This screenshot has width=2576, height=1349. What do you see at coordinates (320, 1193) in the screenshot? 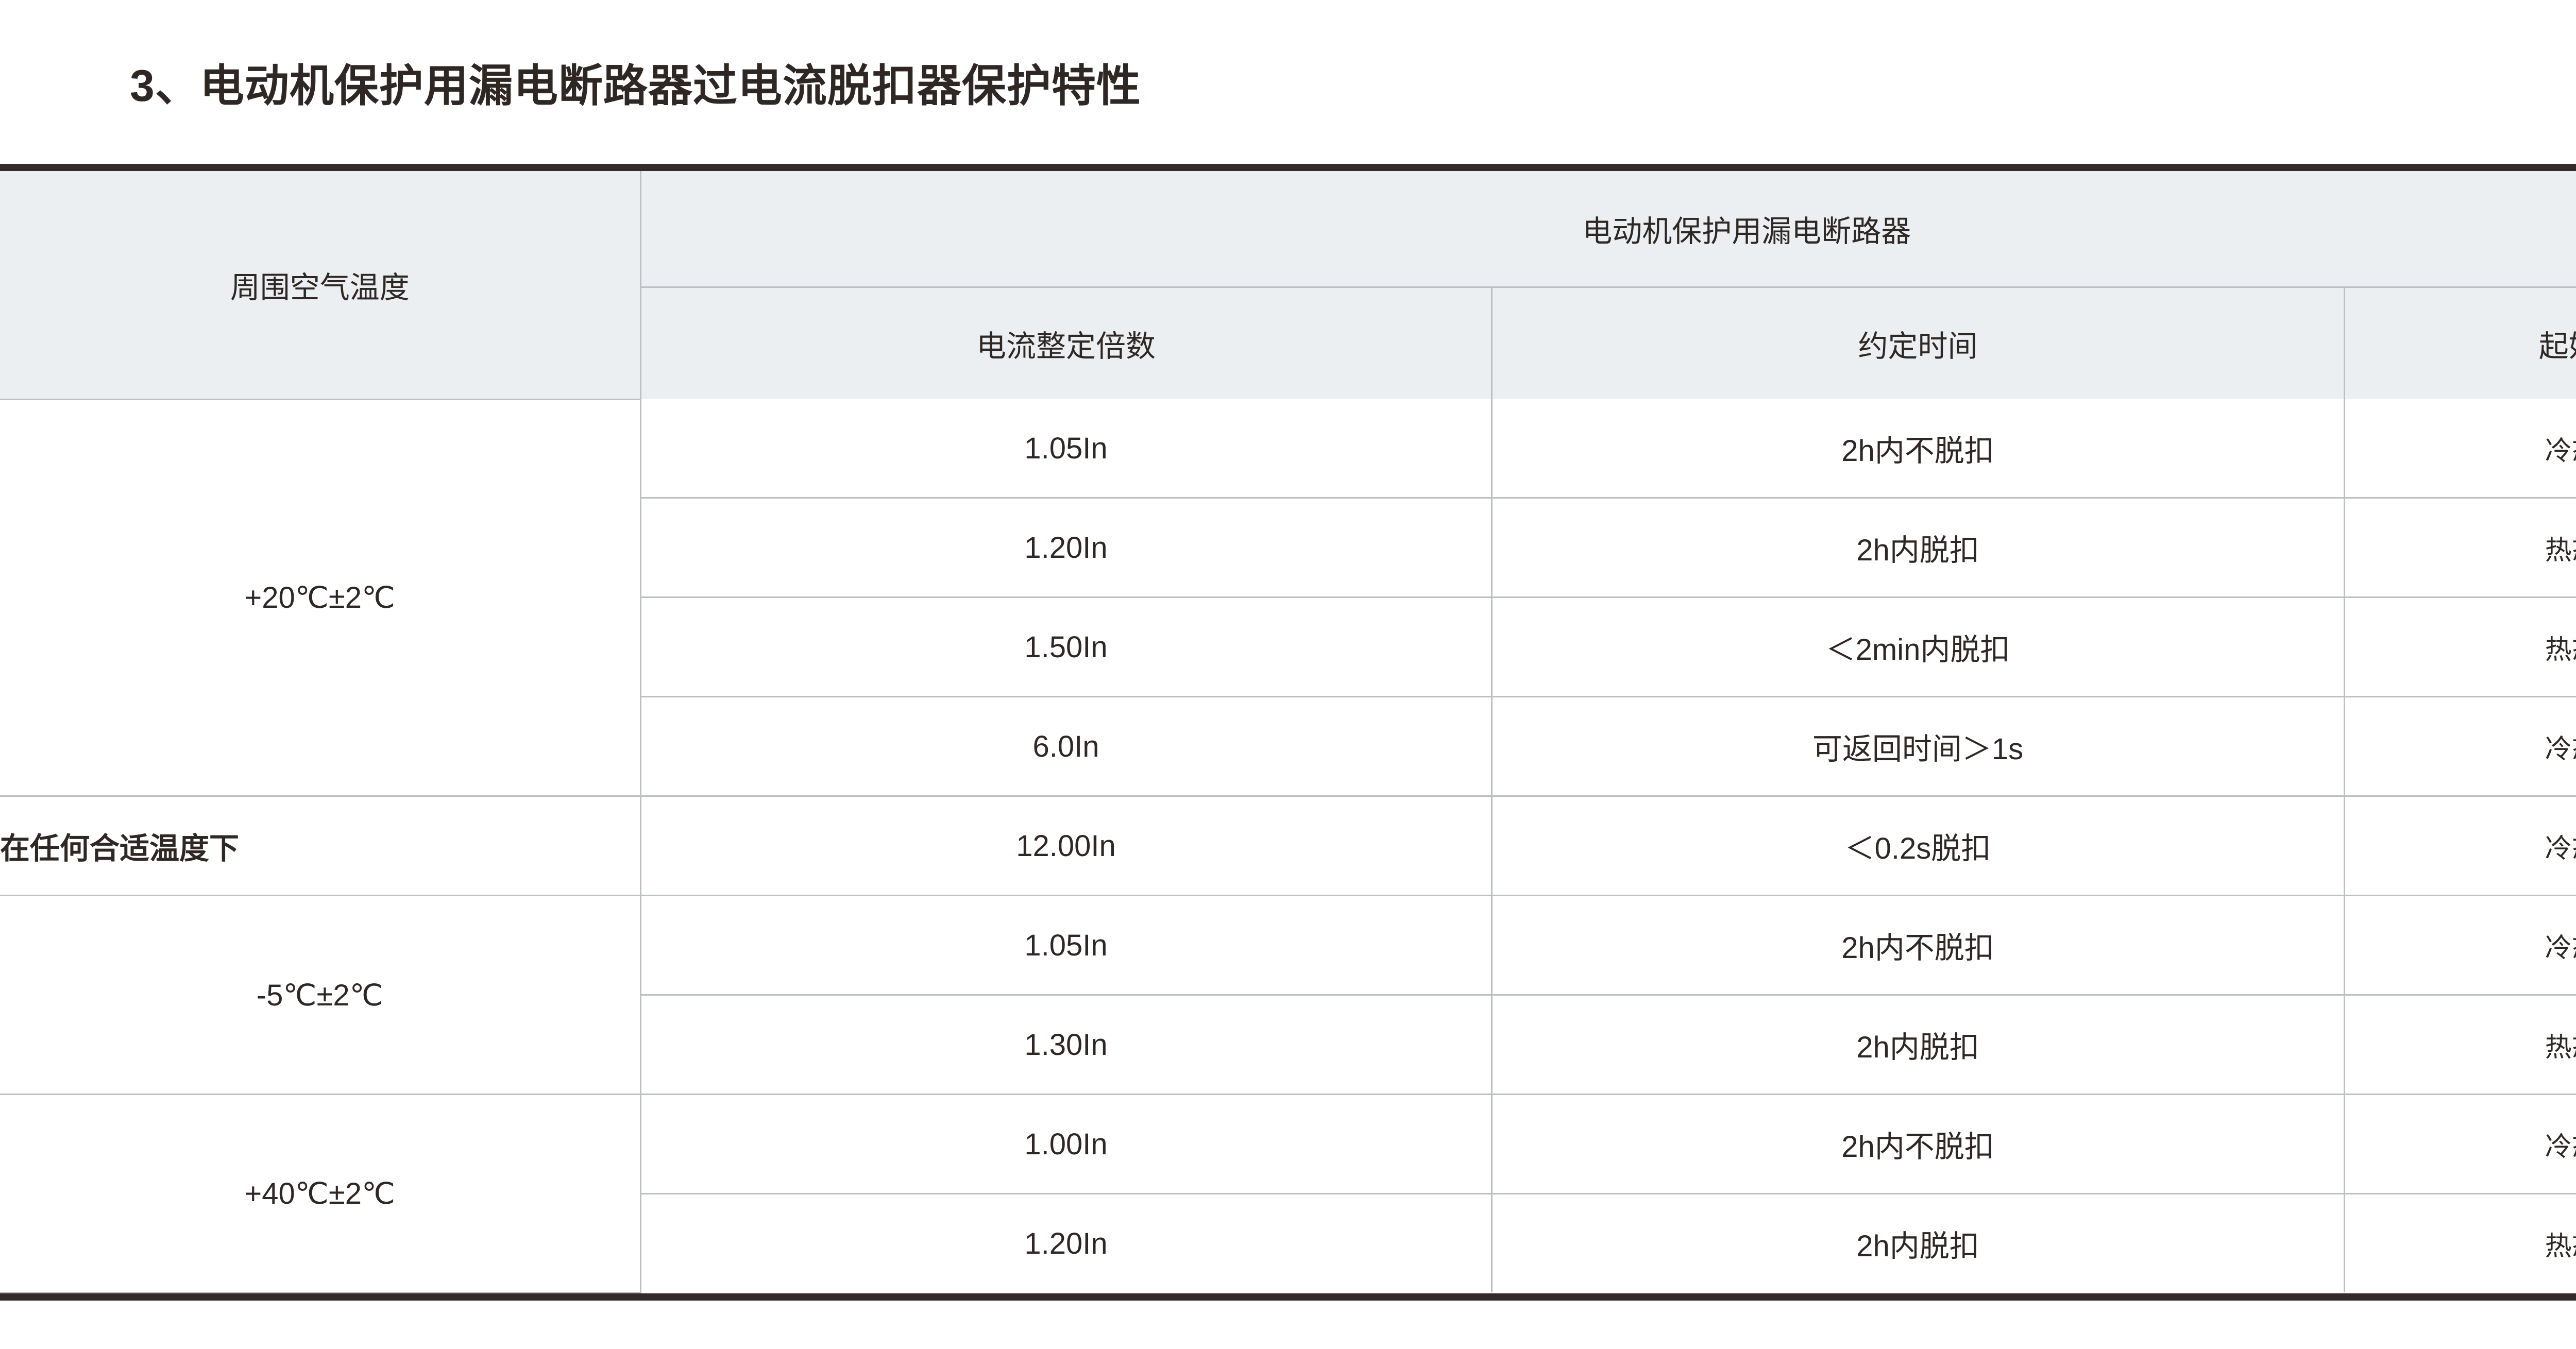
I see `cell-temperature: +40℃±2℃` at bounding box center [320, 1193].